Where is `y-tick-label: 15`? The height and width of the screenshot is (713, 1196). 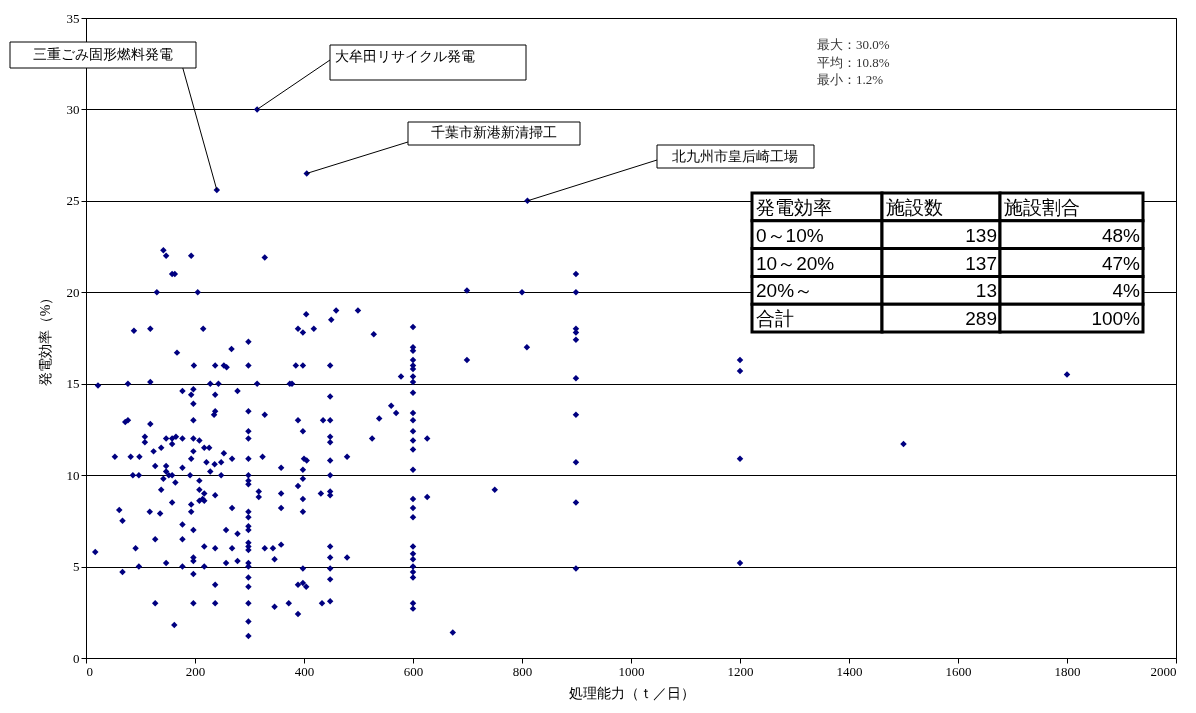
y-tick-label: 15 is located at coordinates (73, 384).